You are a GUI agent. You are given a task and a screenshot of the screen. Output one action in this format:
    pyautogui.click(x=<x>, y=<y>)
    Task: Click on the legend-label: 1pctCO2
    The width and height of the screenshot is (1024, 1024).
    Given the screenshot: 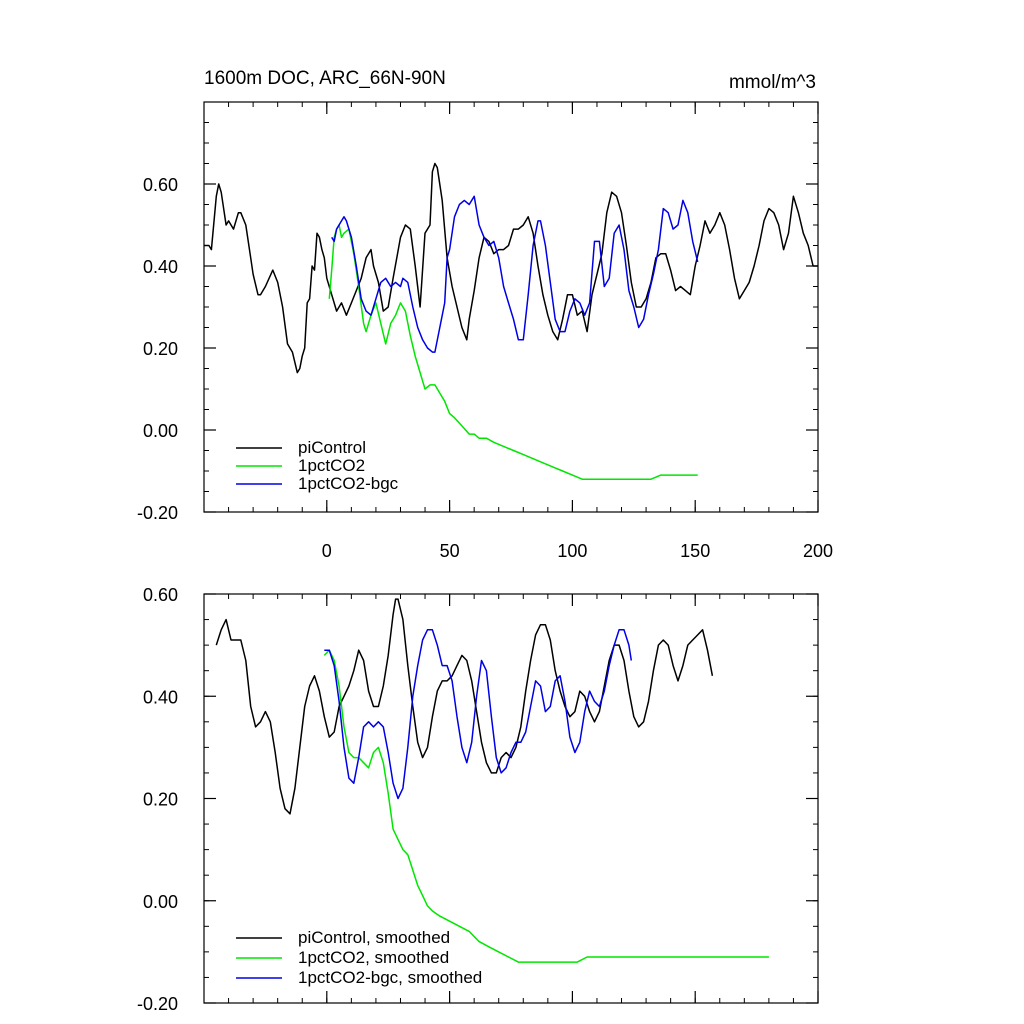 What is the action you would take?
    pyautogui.click(x=331, y=465)
    